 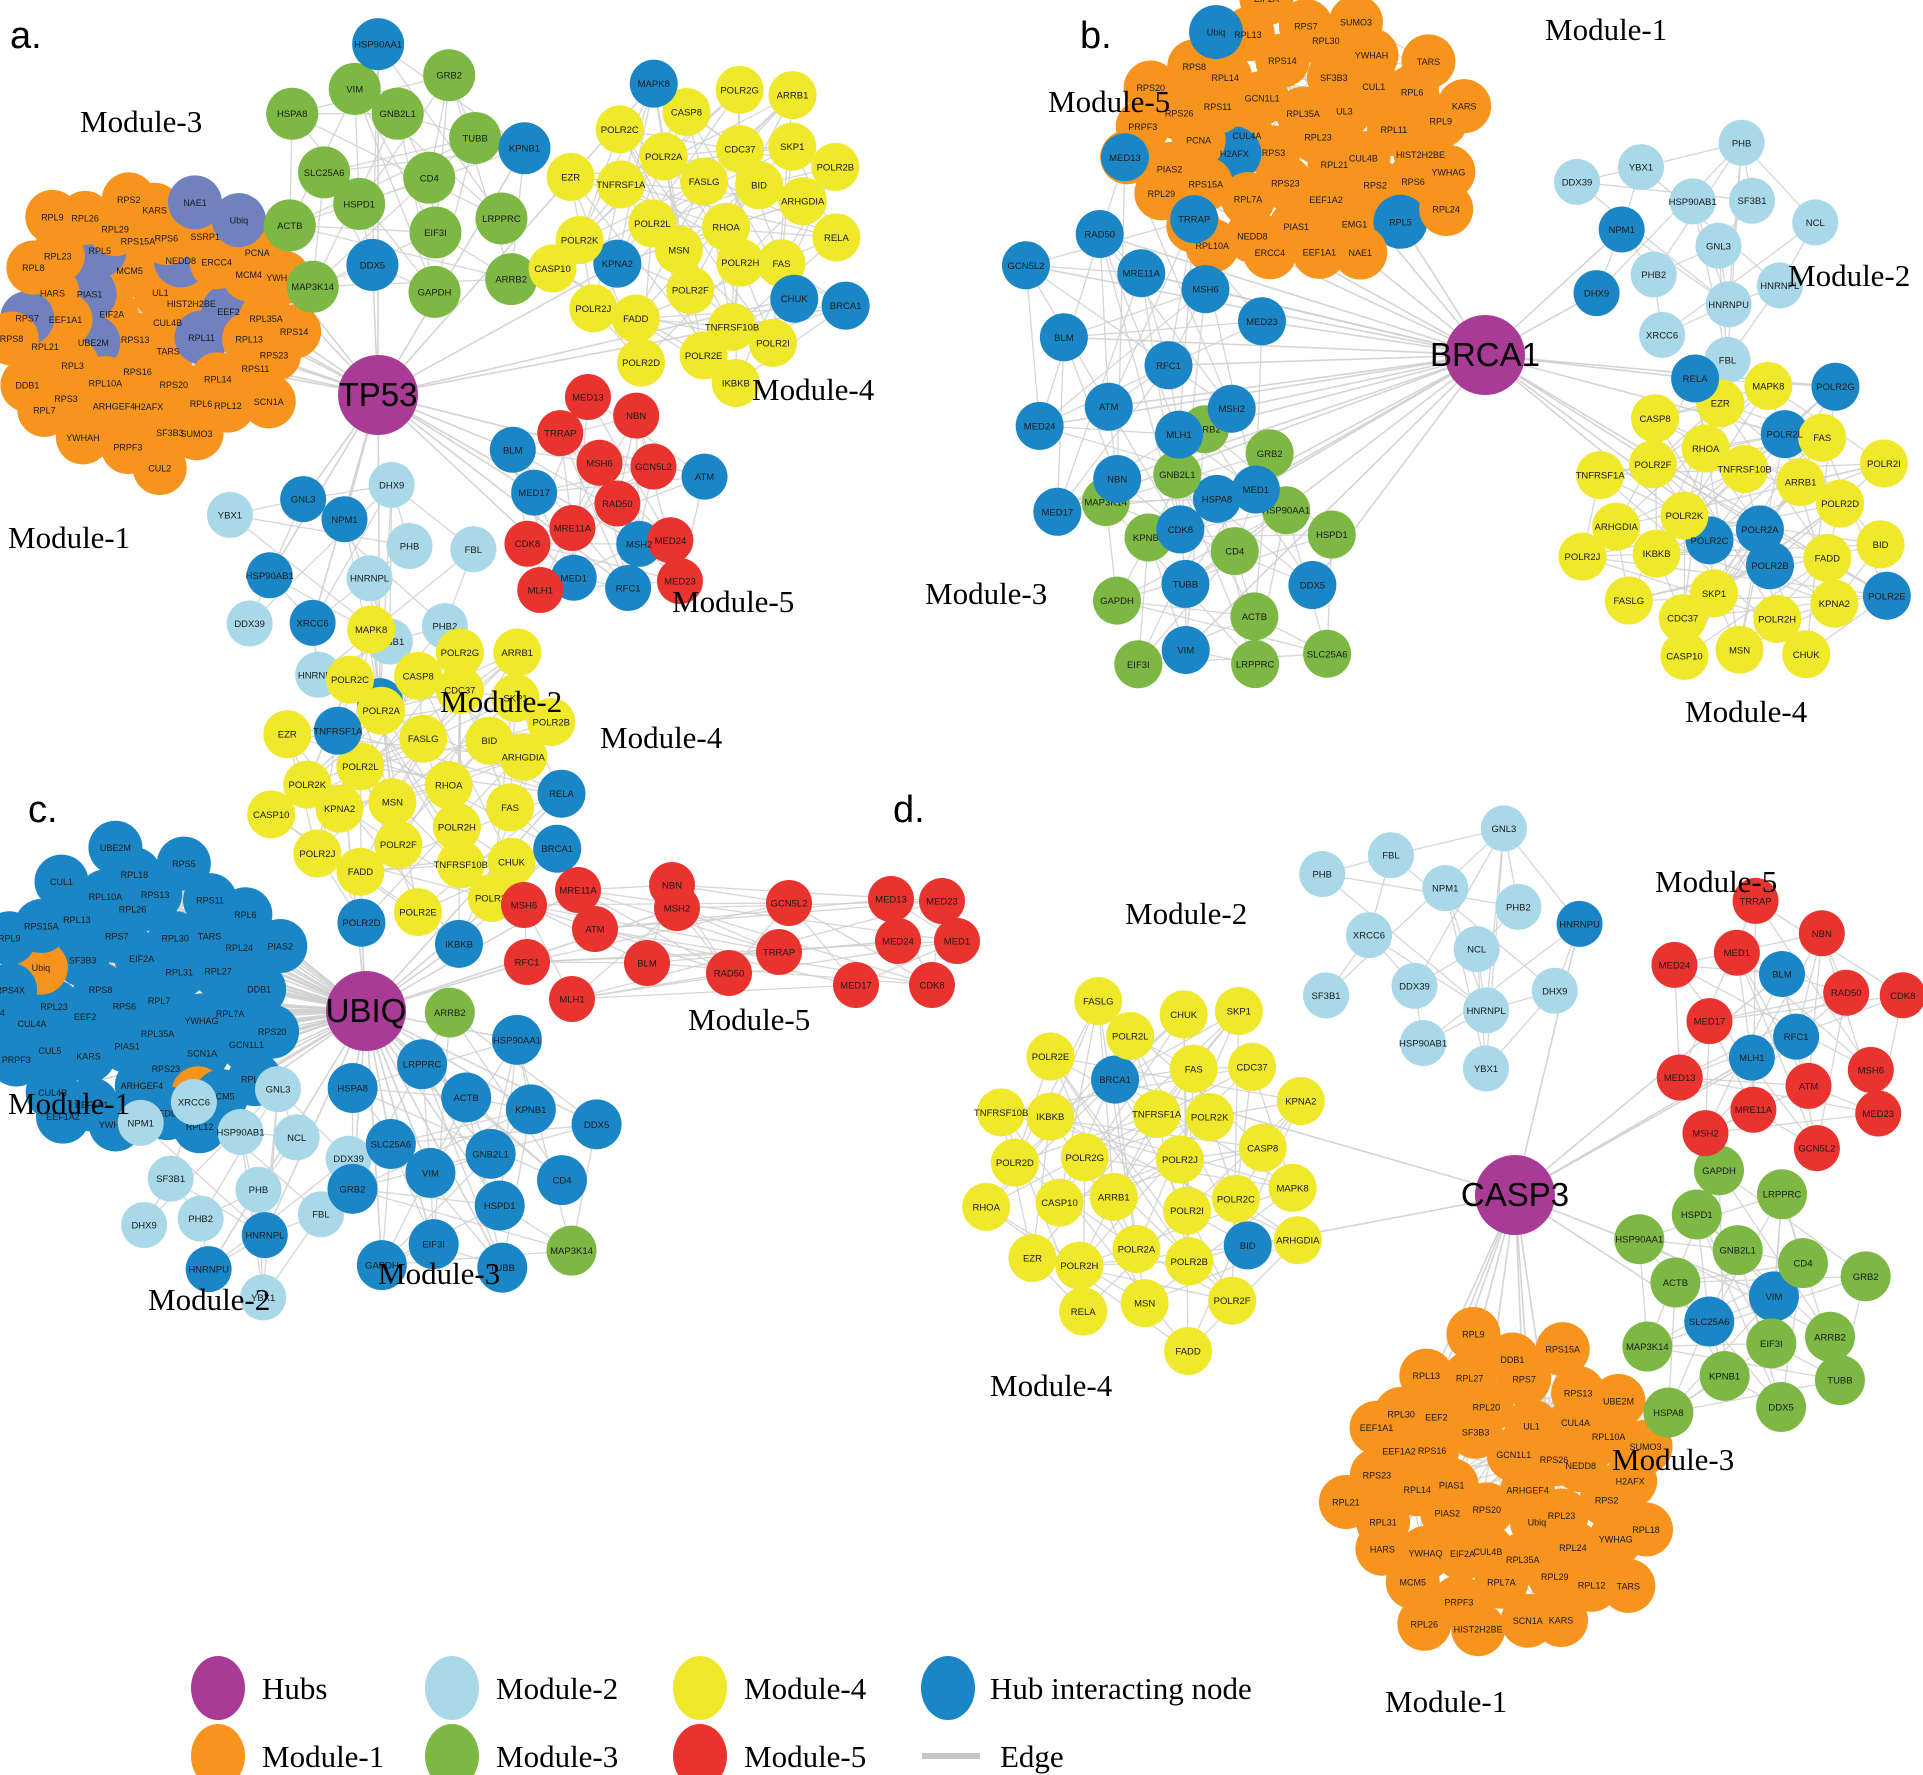 I want to click on node-label-RELA: RELA, so click(x=1083, y=1312).